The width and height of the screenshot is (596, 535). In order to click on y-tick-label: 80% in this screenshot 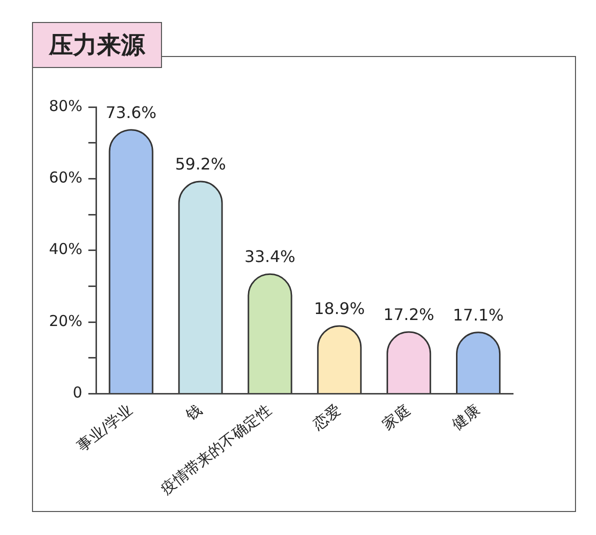, I will do `click(65, 105)`.